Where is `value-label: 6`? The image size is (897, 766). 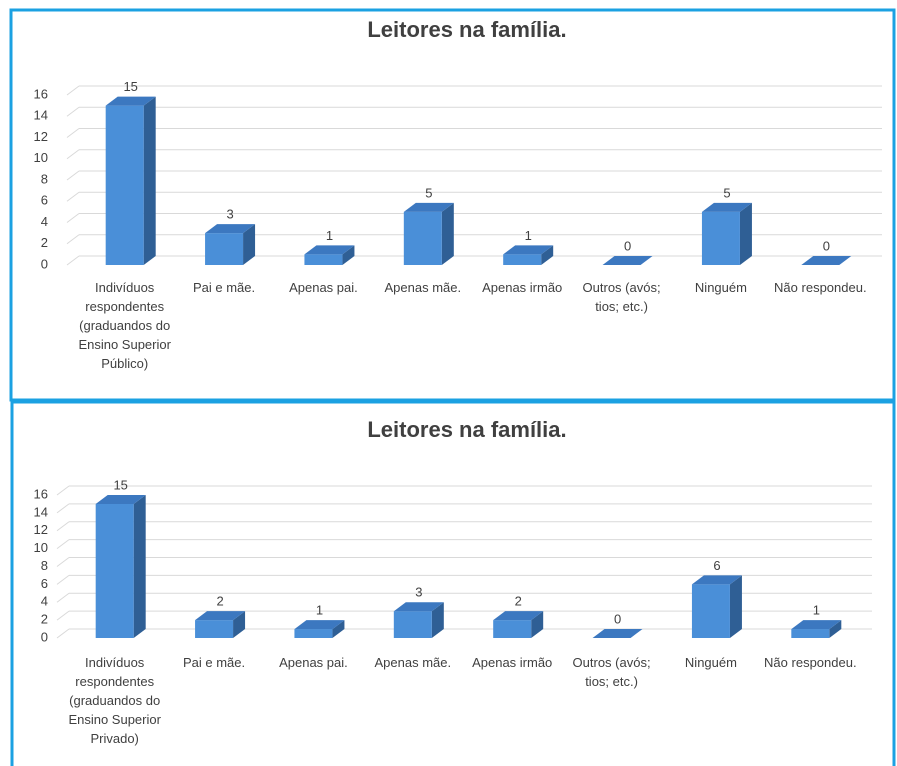 value-label: 6 is located at coordinates (716, 565).